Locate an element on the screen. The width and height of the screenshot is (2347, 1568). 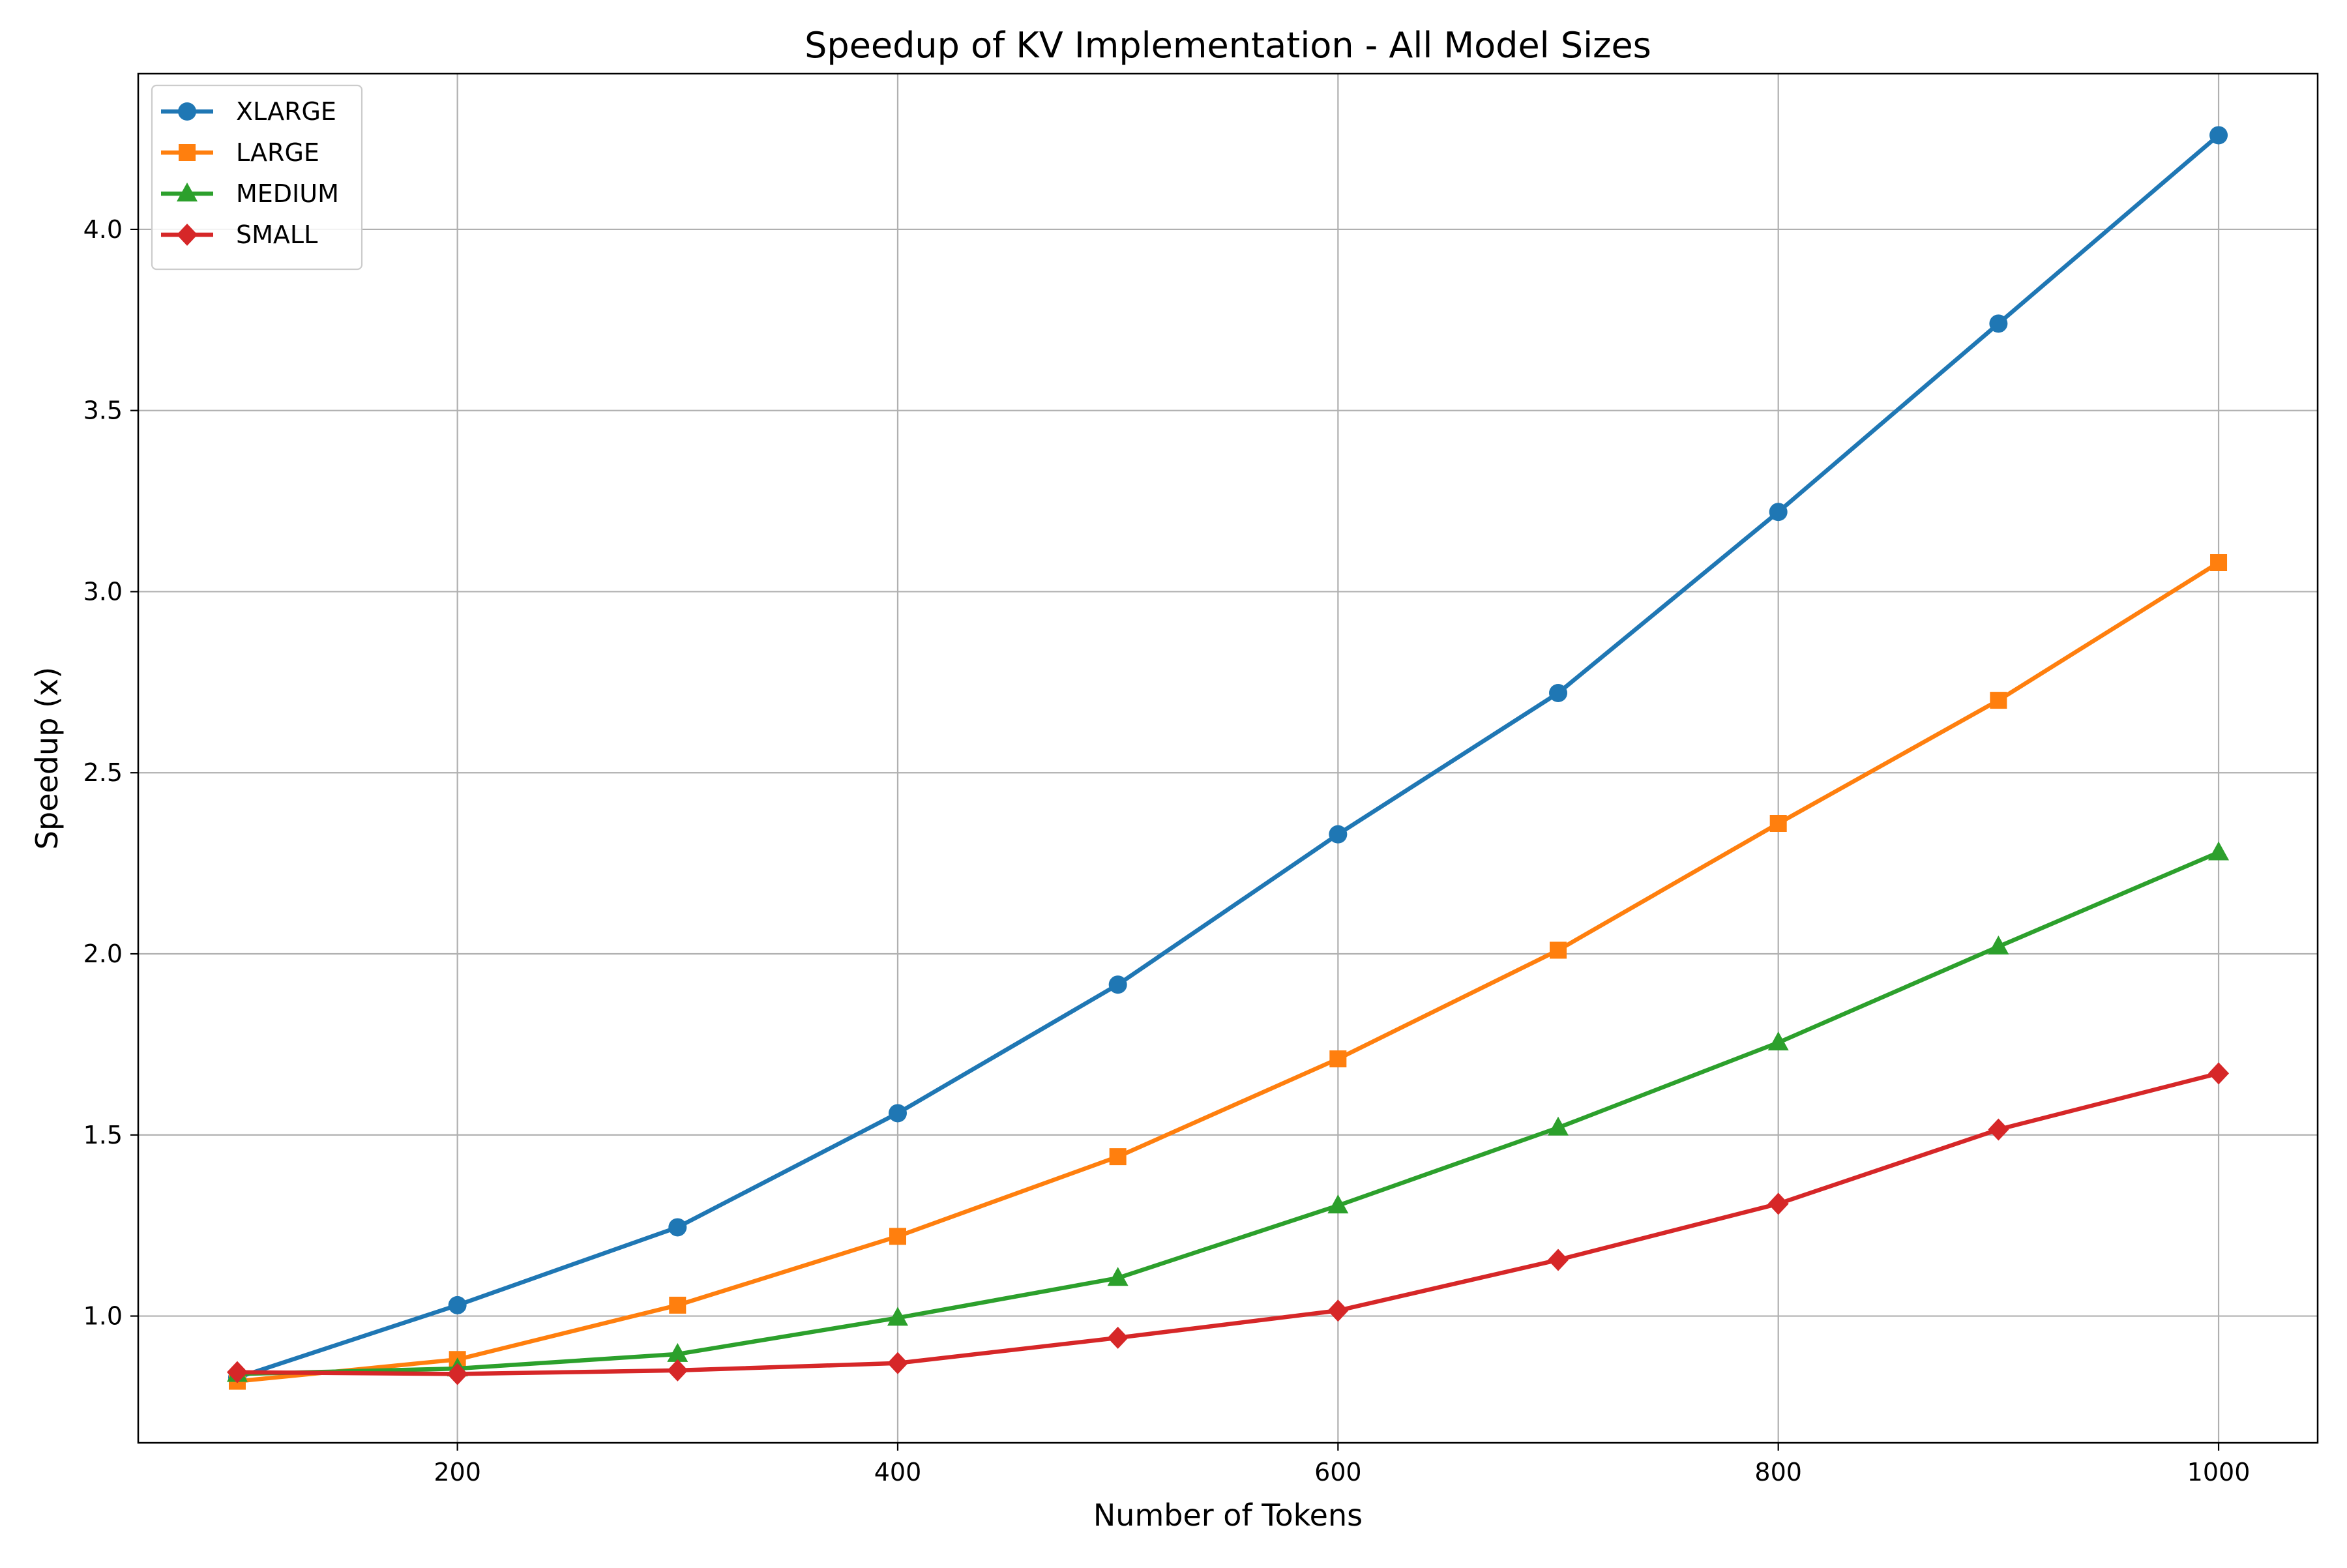
y-tick-label: 1.5 is located at coordinates (103, 1135).